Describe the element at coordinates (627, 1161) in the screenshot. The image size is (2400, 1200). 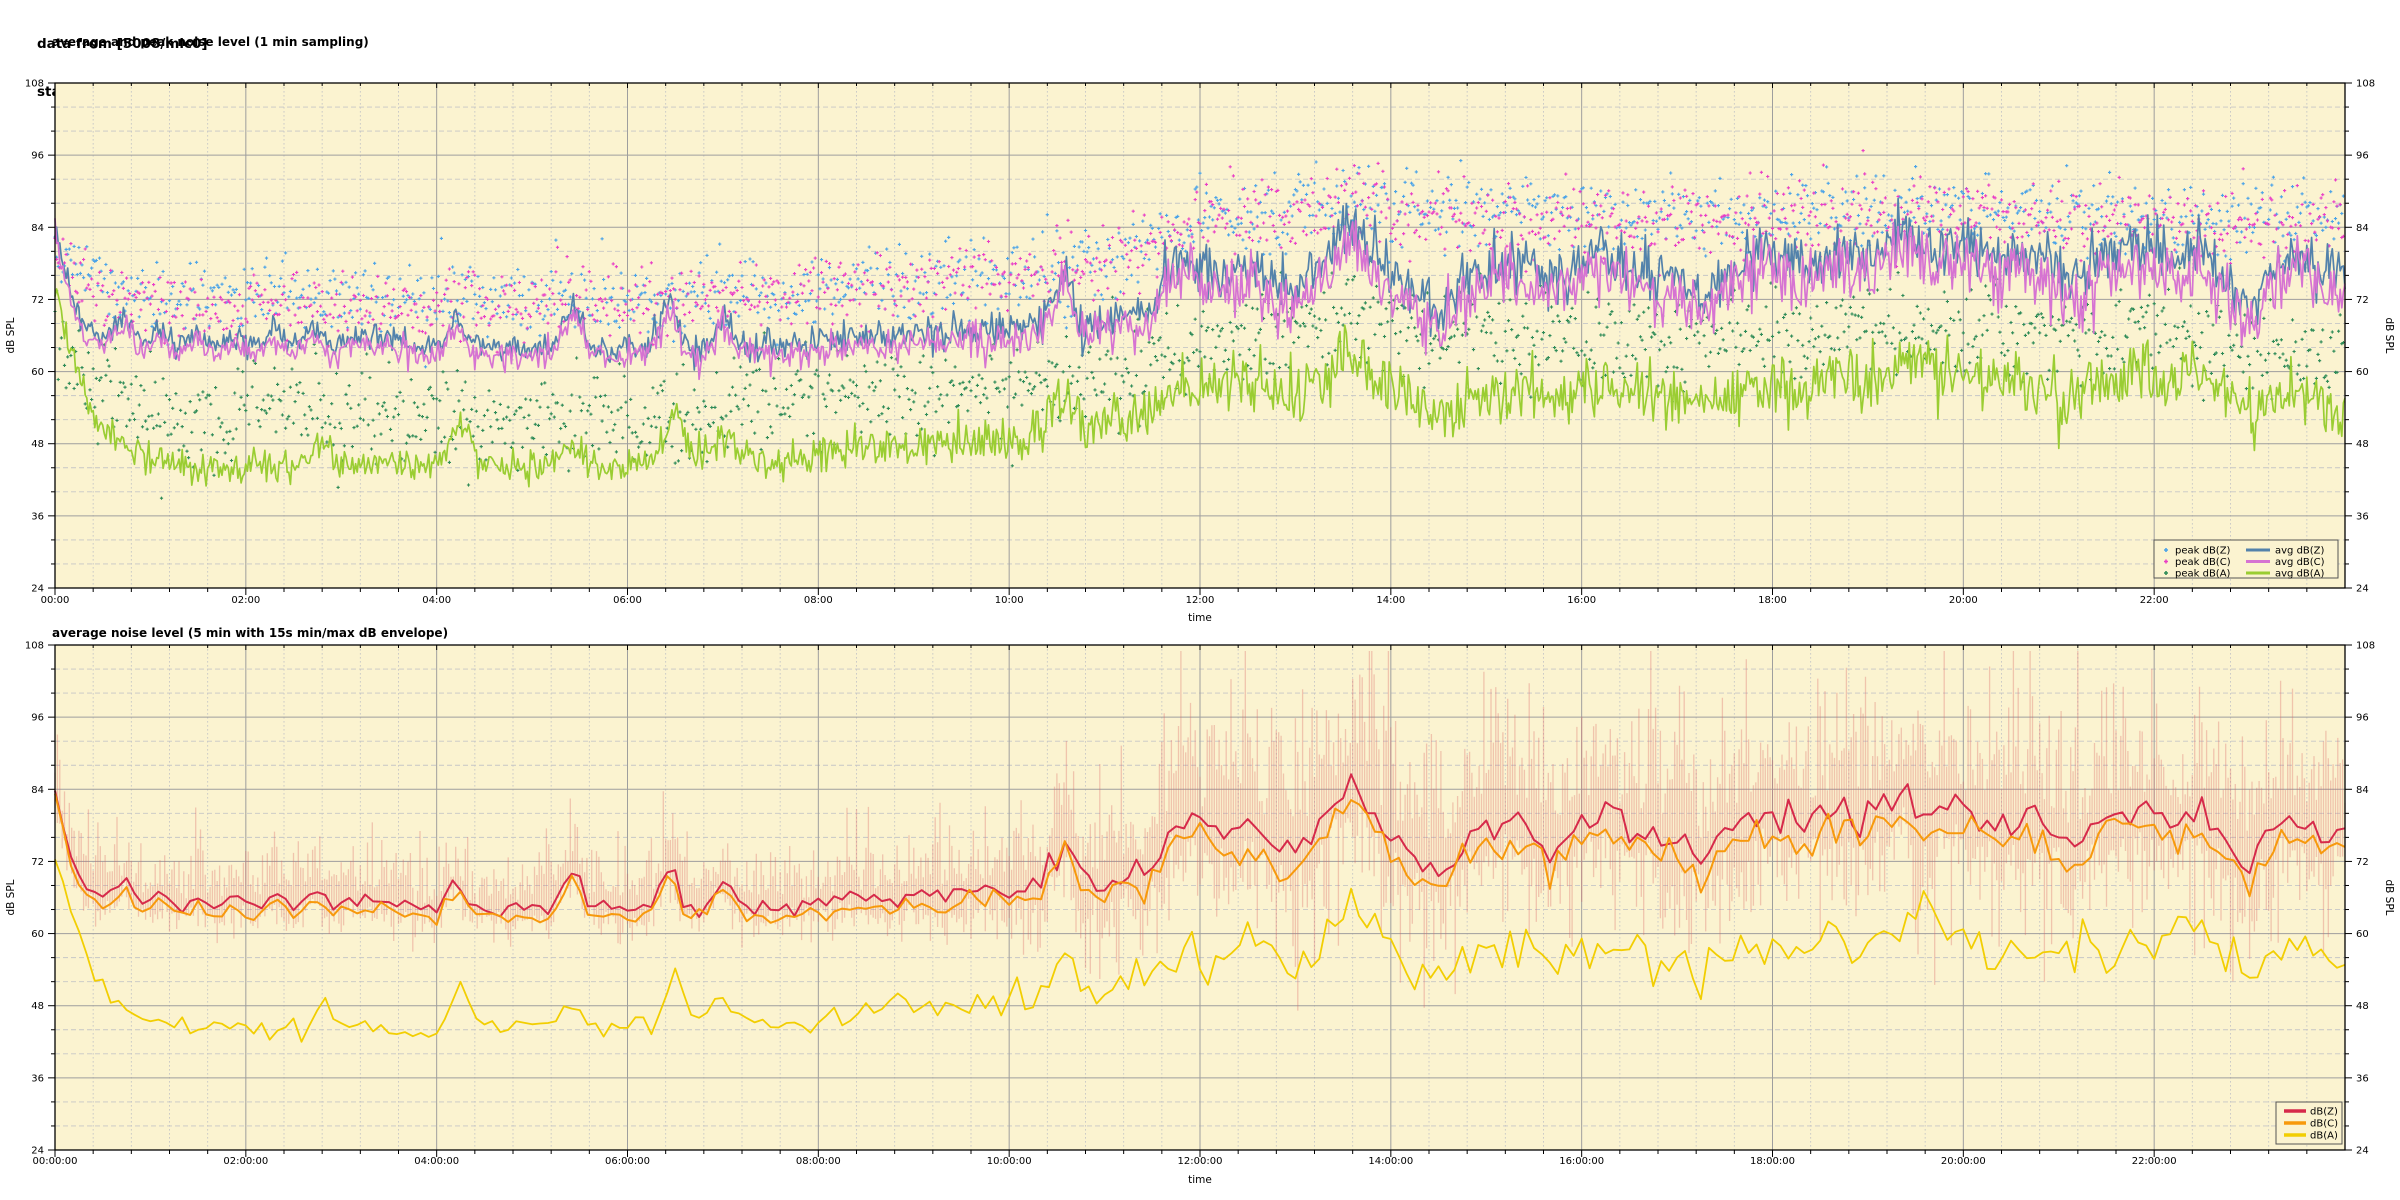
I see `xtick-label: 06:00:00` at that location.